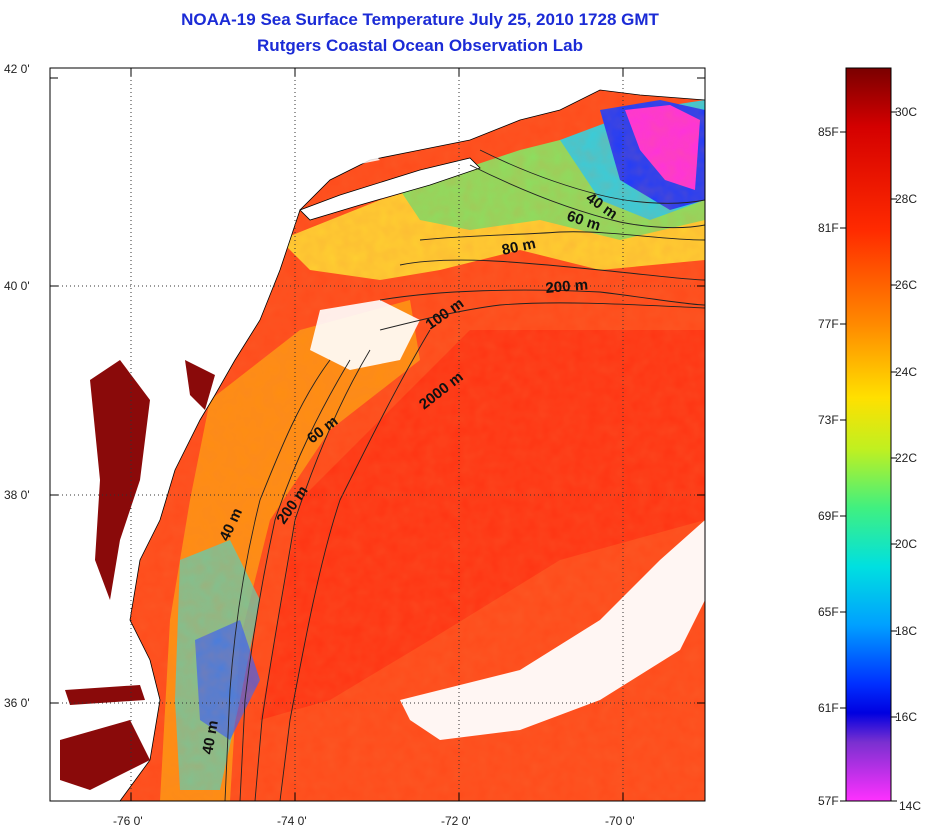 This screenshot has height=832, width=928. Describe the element at coordinates (620, 821) in the screenshot. I see `lon-label-70: -70 0'` at that location.